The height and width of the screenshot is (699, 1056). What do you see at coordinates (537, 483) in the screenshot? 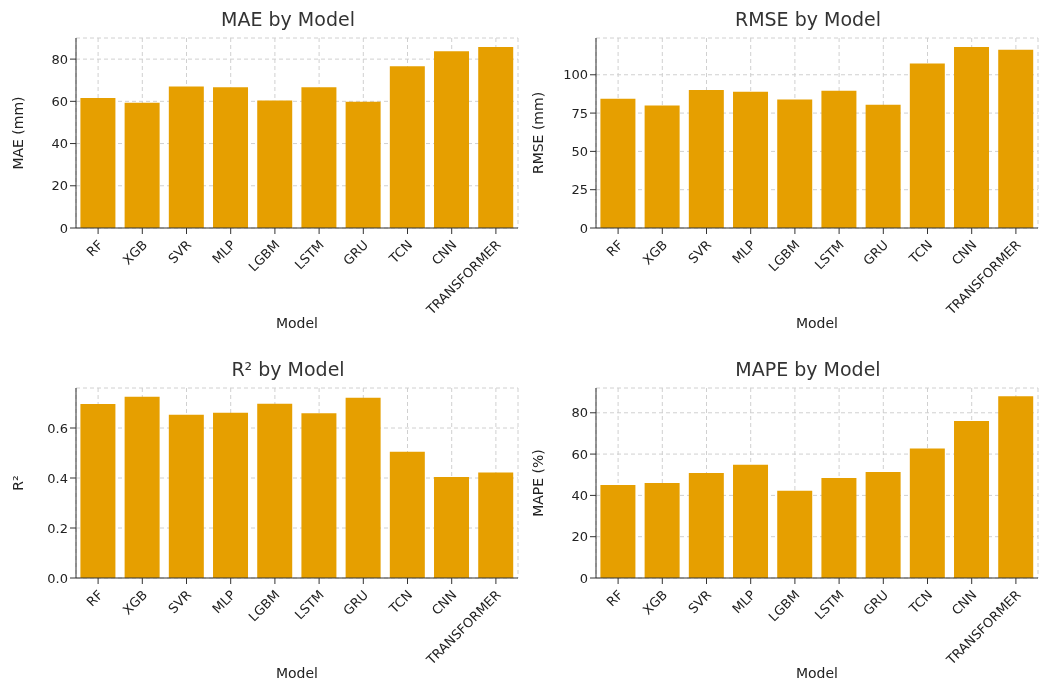
I see `y-axis-title: MAPE (%)` at bounding box center [537, 483].